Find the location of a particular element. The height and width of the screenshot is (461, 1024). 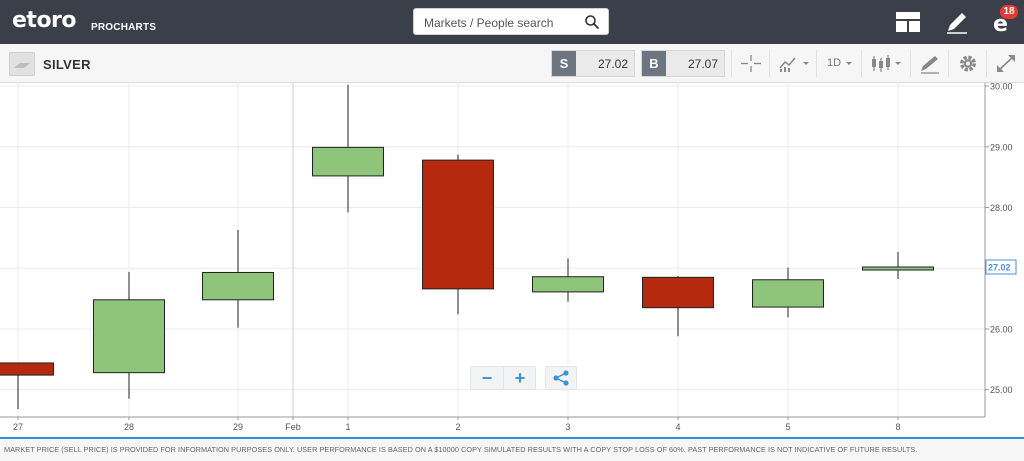

edit-pencil-icon is located at coordinates (957, 22).